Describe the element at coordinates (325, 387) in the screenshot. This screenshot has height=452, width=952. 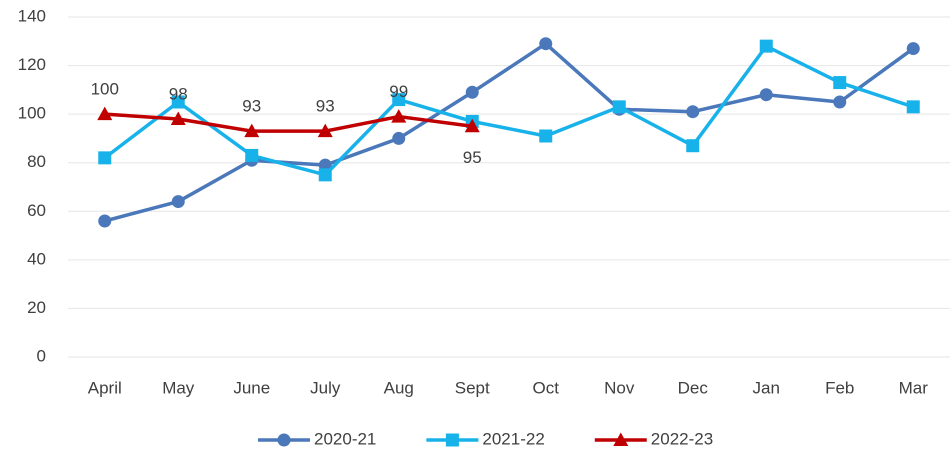
I see `x-tick-label: July` at that location.